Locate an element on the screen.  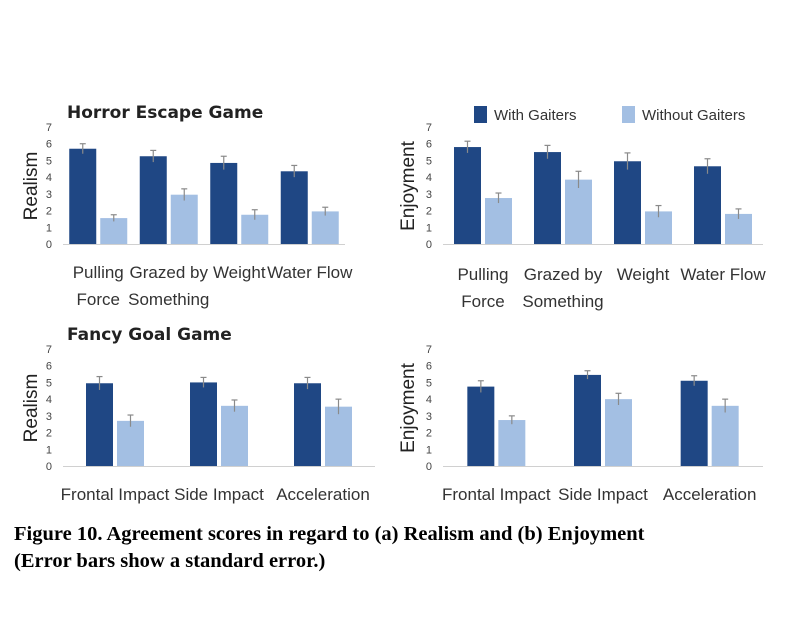
chart-title: Horror Escape Game is located at coordinates (165, 113).